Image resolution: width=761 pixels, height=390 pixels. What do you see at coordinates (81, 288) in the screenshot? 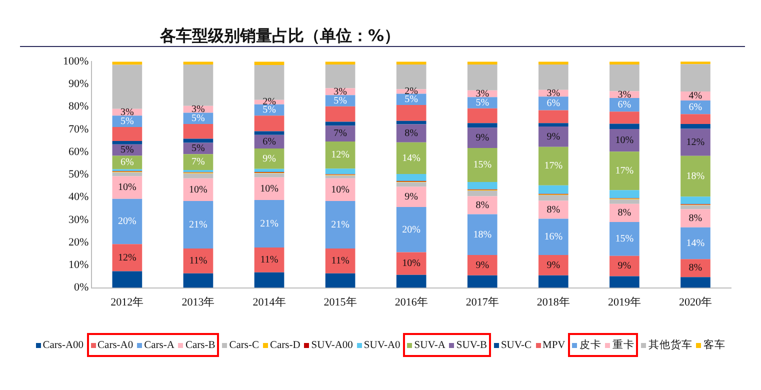
I see `y-tick-label: 0%` at bounding box center [81, 288].